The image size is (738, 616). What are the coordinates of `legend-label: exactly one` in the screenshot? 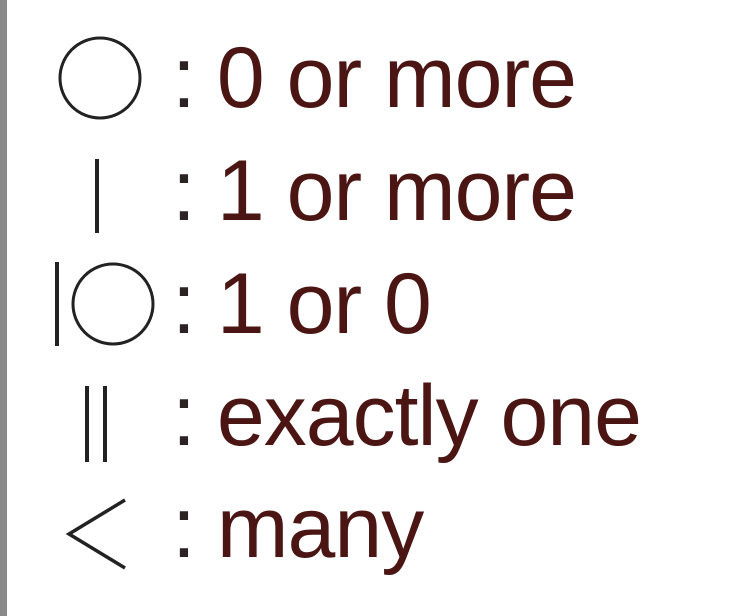 It's located at (429, 416).